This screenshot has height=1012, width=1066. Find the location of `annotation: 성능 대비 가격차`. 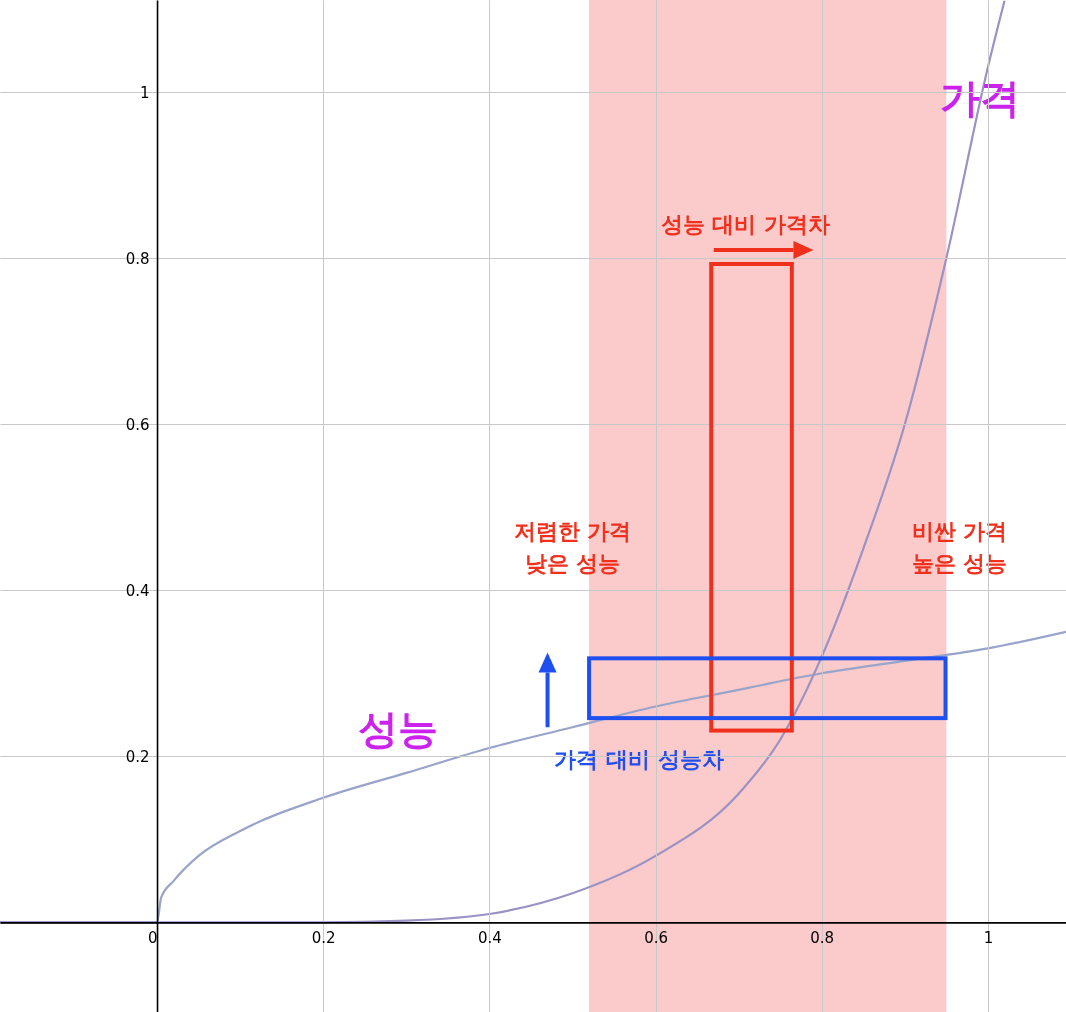

annotation: 성능 대비 가격차 is located at coordinates (745, 224).